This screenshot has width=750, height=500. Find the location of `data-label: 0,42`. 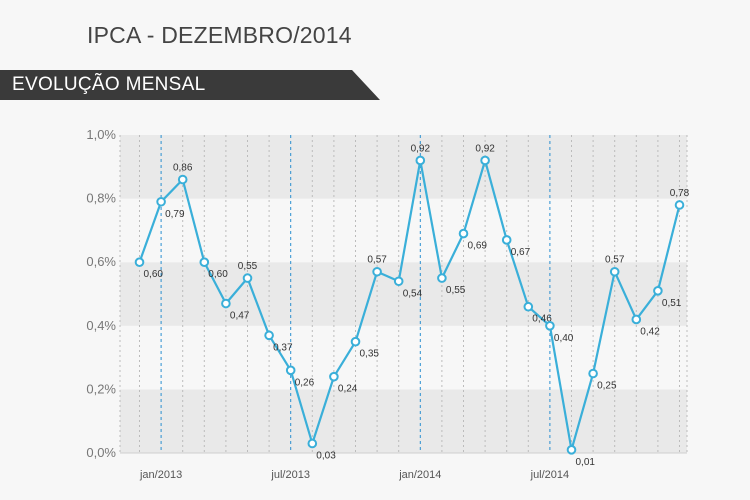

data-label: 0,42 is located at coordinates (650, 331).